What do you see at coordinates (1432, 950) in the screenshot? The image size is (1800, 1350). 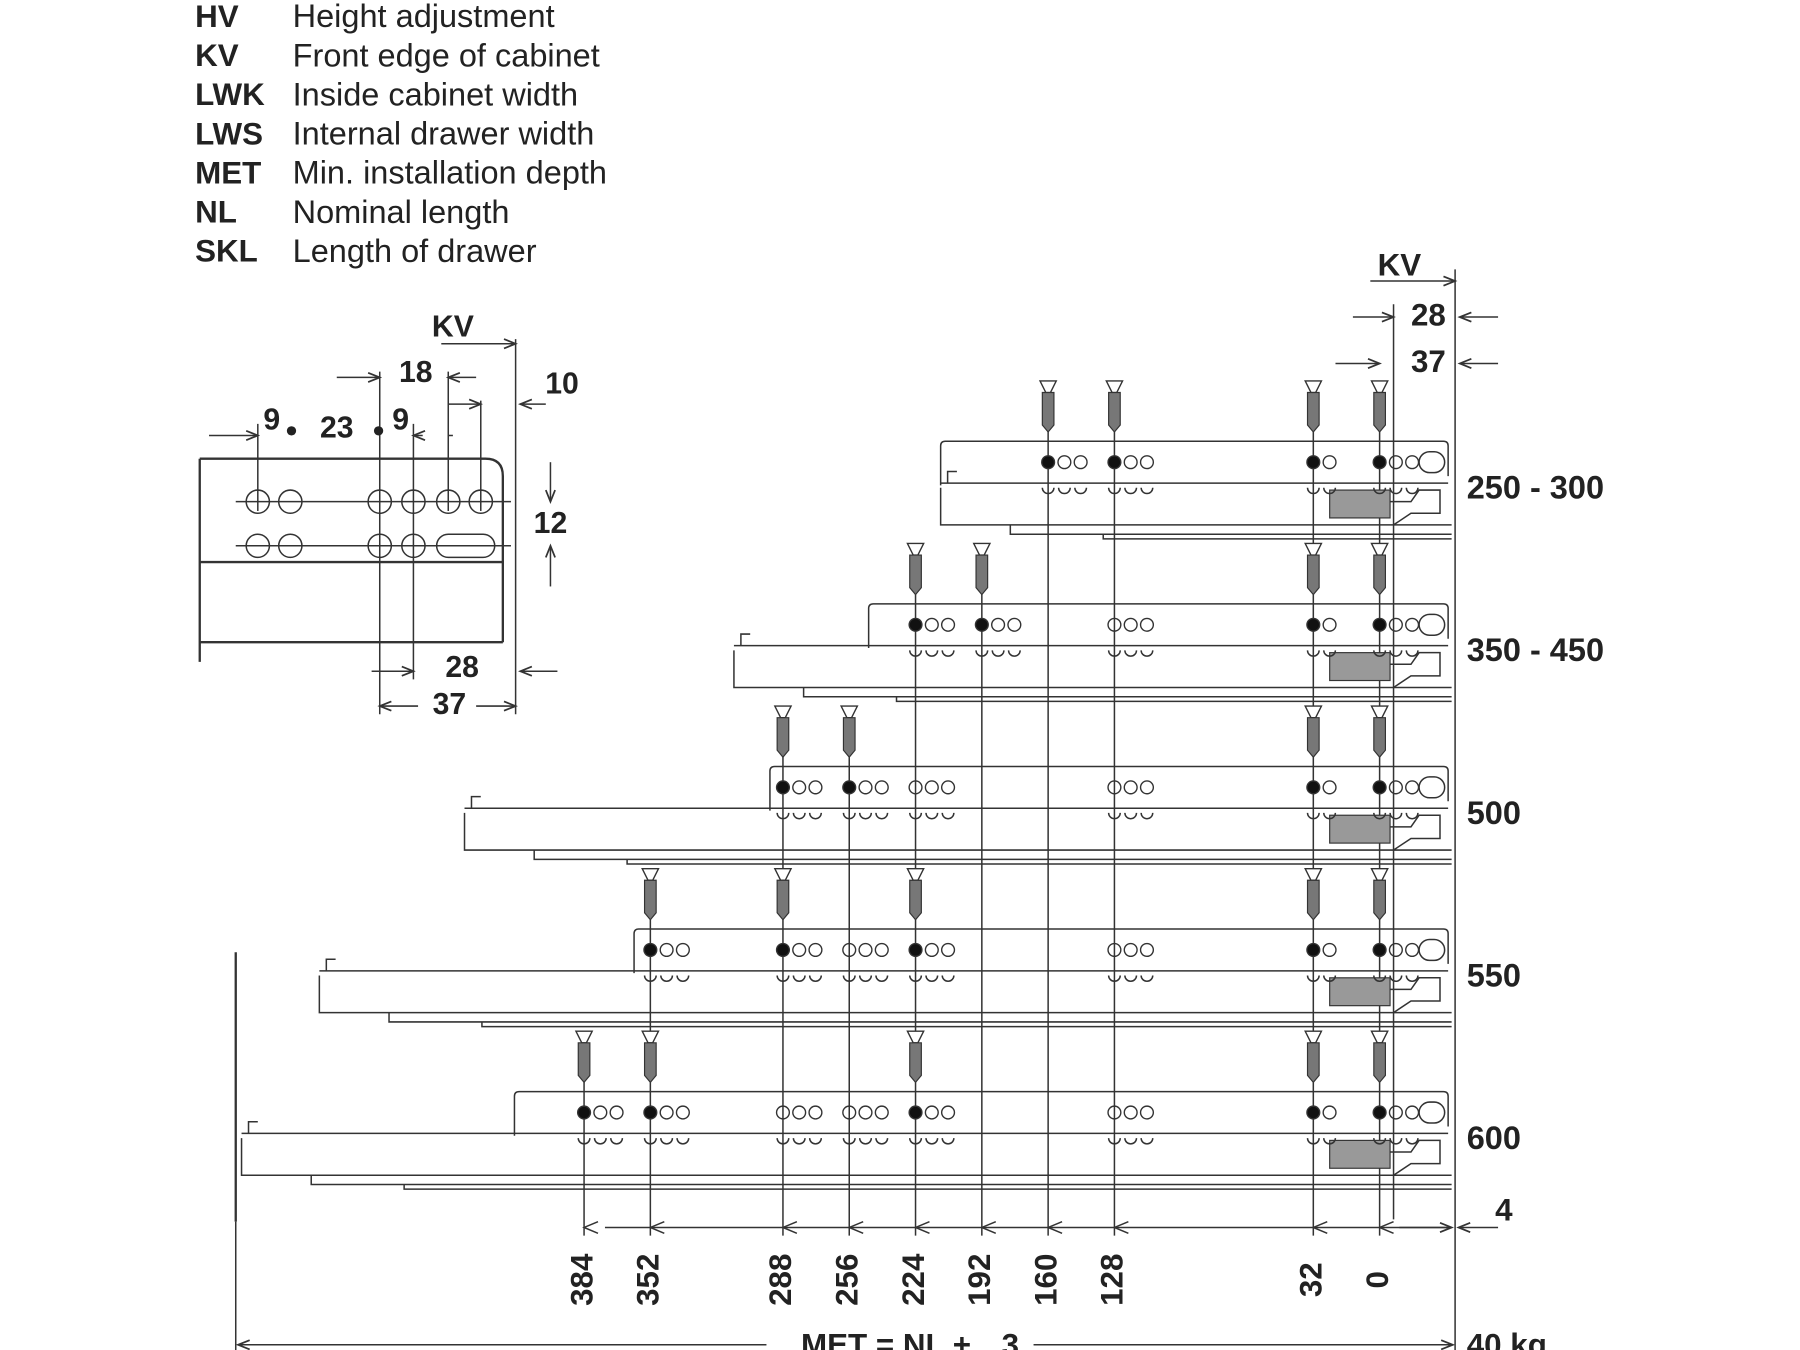 I see `slot` at bounding box center [1432, 950].